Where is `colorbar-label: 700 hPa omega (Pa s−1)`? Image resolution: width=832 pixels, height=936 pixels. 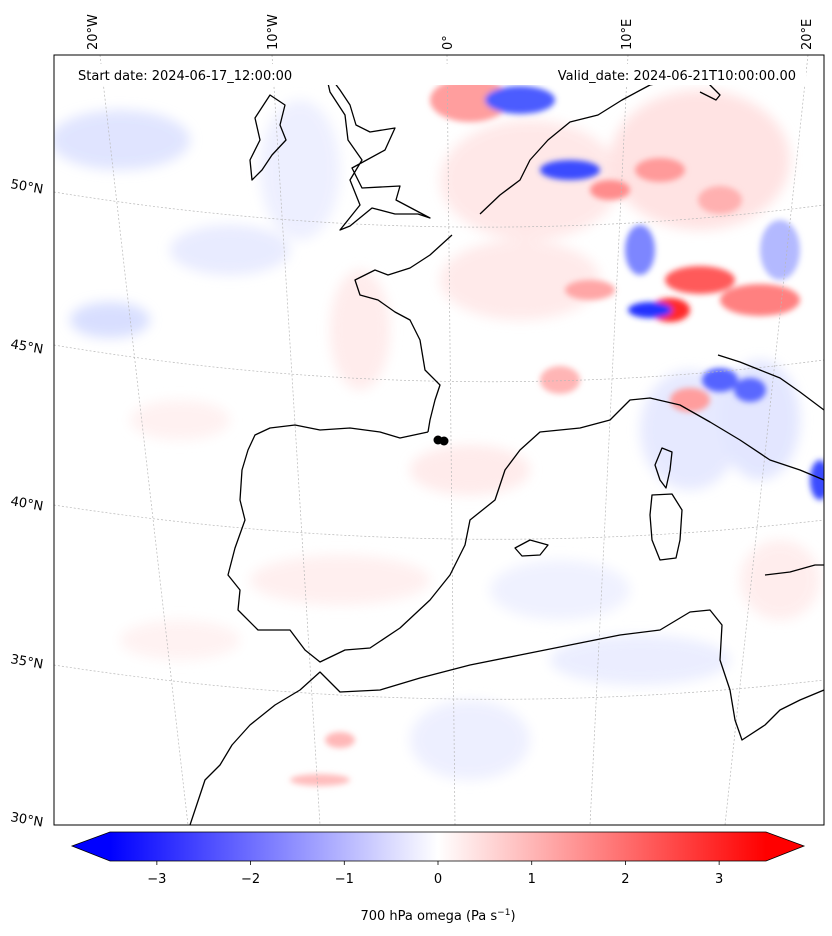
colorbar-label: 700 hPa omega (Pa s−1) is located at coordinates (437, 916).